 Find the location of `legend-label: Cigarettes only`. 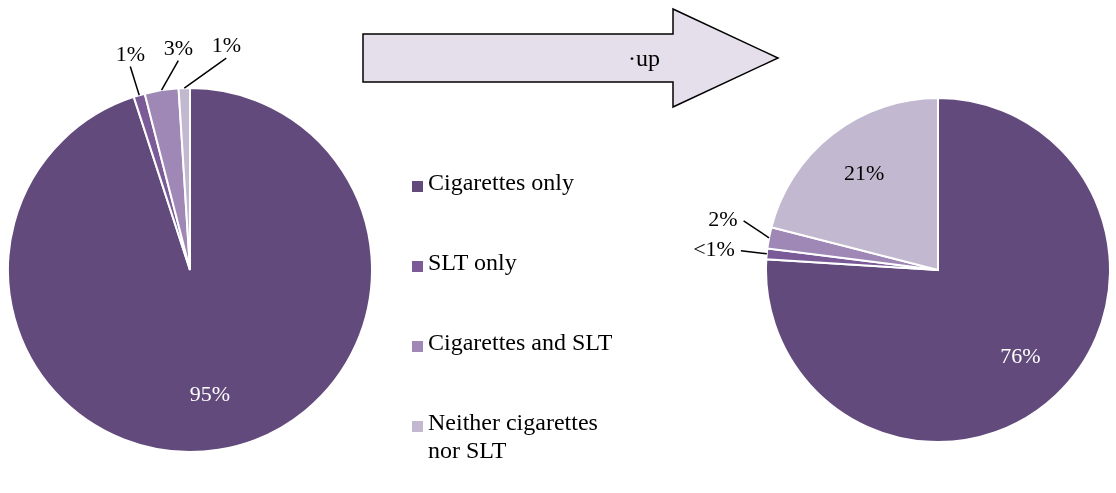

legend-label: Cigarettes only is located at coordinates (501, 182).